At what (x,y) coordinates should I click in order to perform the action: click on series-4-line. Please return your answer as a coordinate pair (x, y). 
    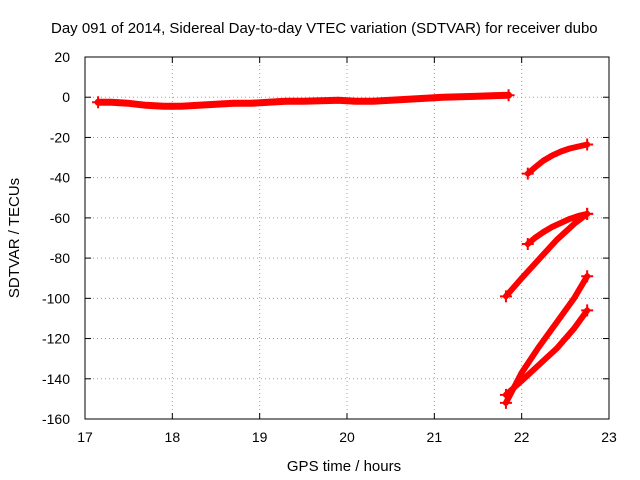
    Looking at the image, I should click on (546, 255).